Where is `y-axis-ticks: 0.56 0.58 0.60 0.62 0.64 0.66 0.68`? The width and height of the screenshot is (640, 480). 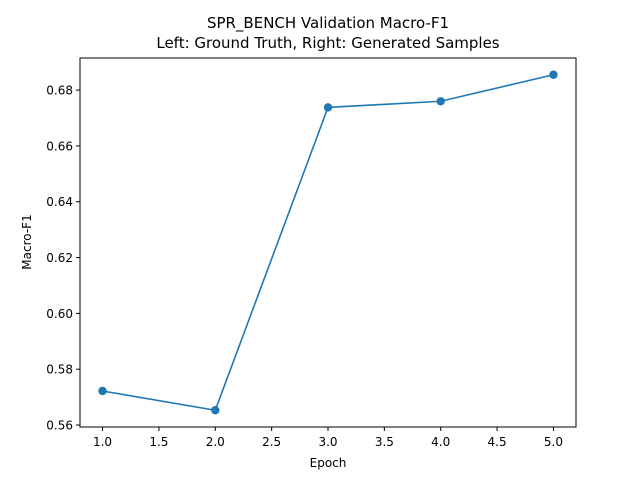
y-axis-ticks: 0.56 0.58 0.60 0.62 0.64 0.66 0.68 is located at coordinates (63, 258).